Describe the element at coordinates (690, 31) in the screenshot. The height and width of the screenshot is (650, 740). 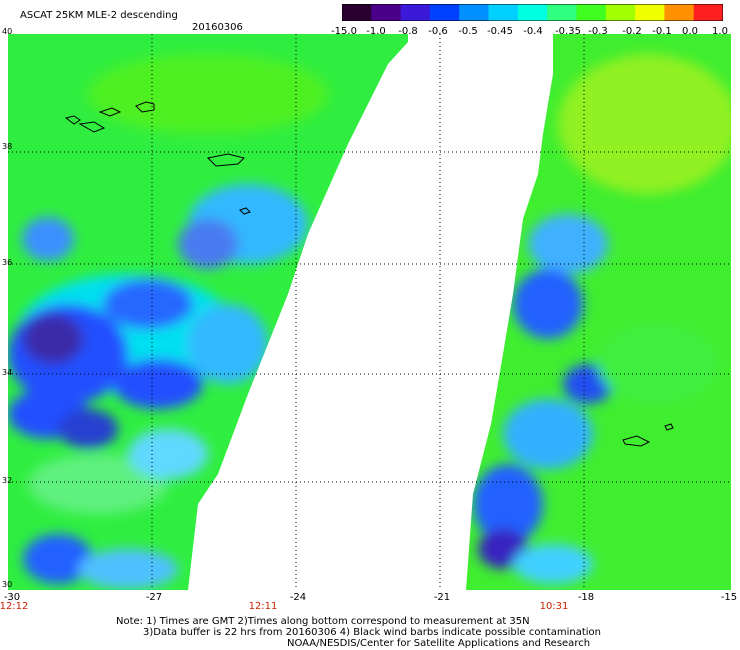
I see `colorbar-label: 0.0` at that location.